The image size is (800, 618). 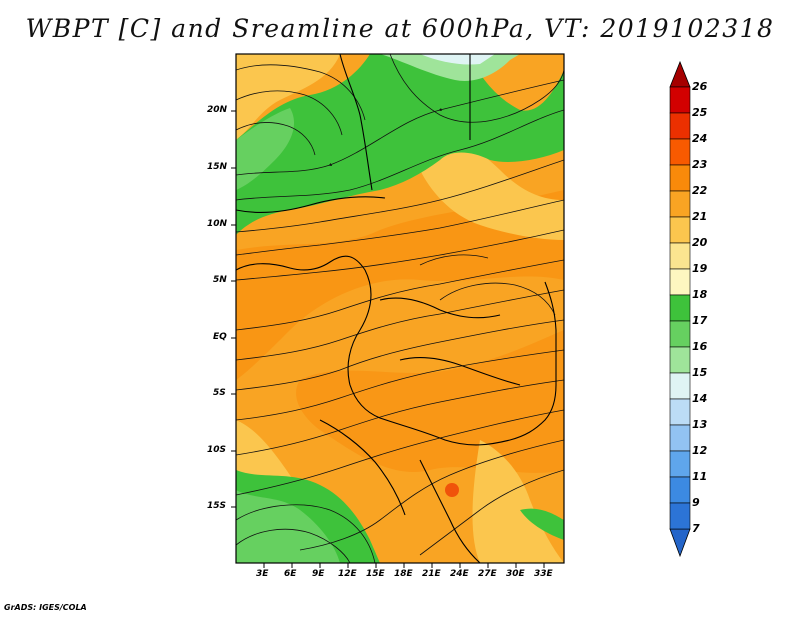 What do you see at coordinates (217, 224) in the screenshot?
I see `lat-label: 10N` at bounding box center [217, 224].